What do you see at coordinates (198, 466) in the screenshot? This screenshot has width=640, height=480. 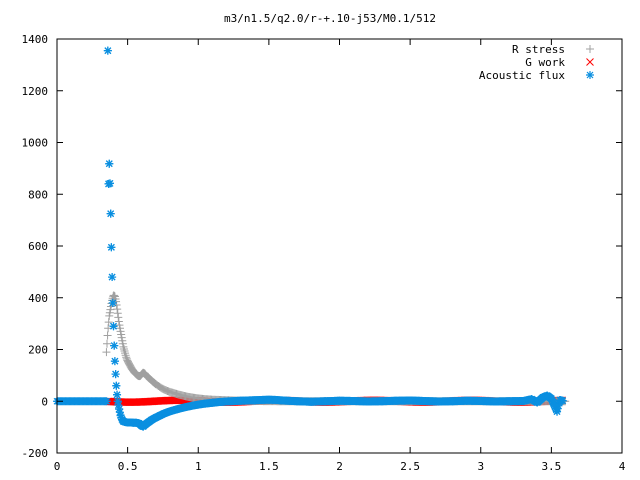 I see `x-tick-label: 1` at bounding box center [198, 466].